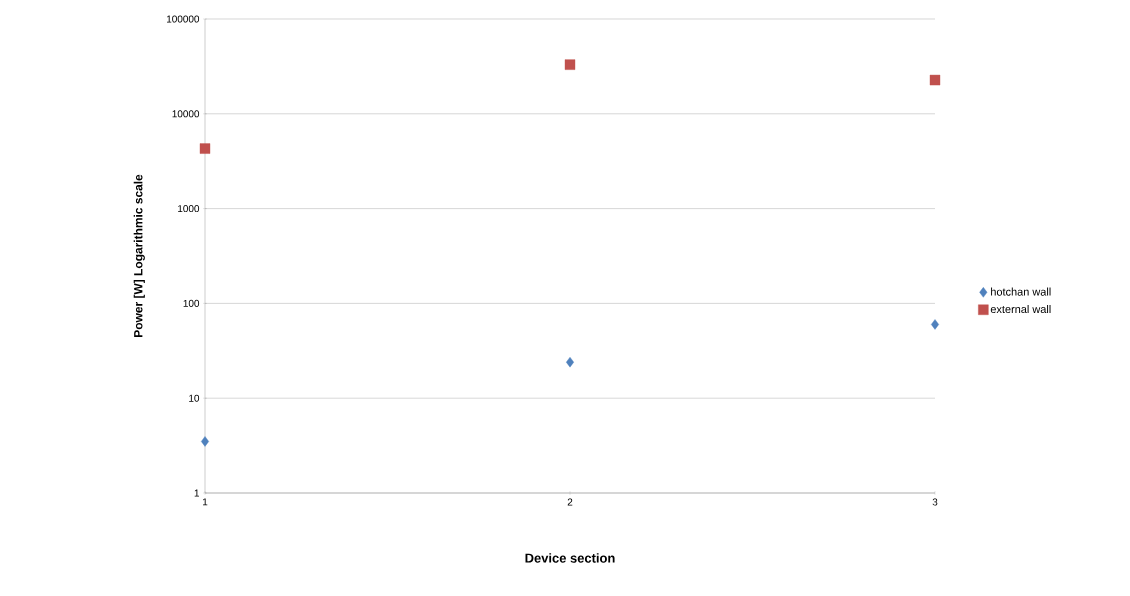 Image resolution: width=1130 pixels, height=596 pixels. Describe the element at coordinates (189, 209) in the screenshot. I see `y-tick-label: 1000` at that location.